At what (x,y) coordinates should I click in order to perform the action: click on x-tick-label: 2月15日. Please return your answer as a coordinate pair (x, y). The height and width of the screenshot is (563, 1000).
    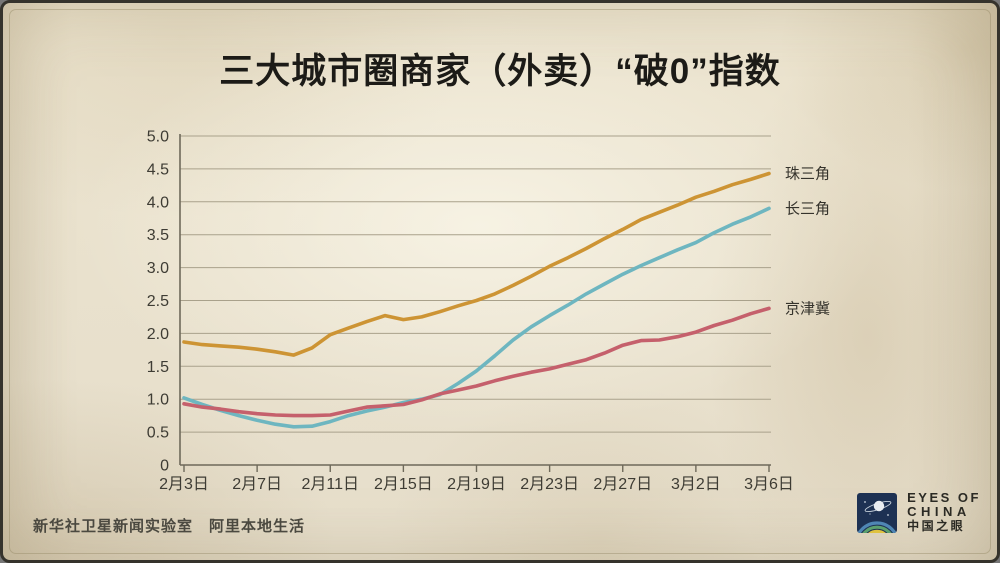
    Looking at the image, I should click on (403, 484).